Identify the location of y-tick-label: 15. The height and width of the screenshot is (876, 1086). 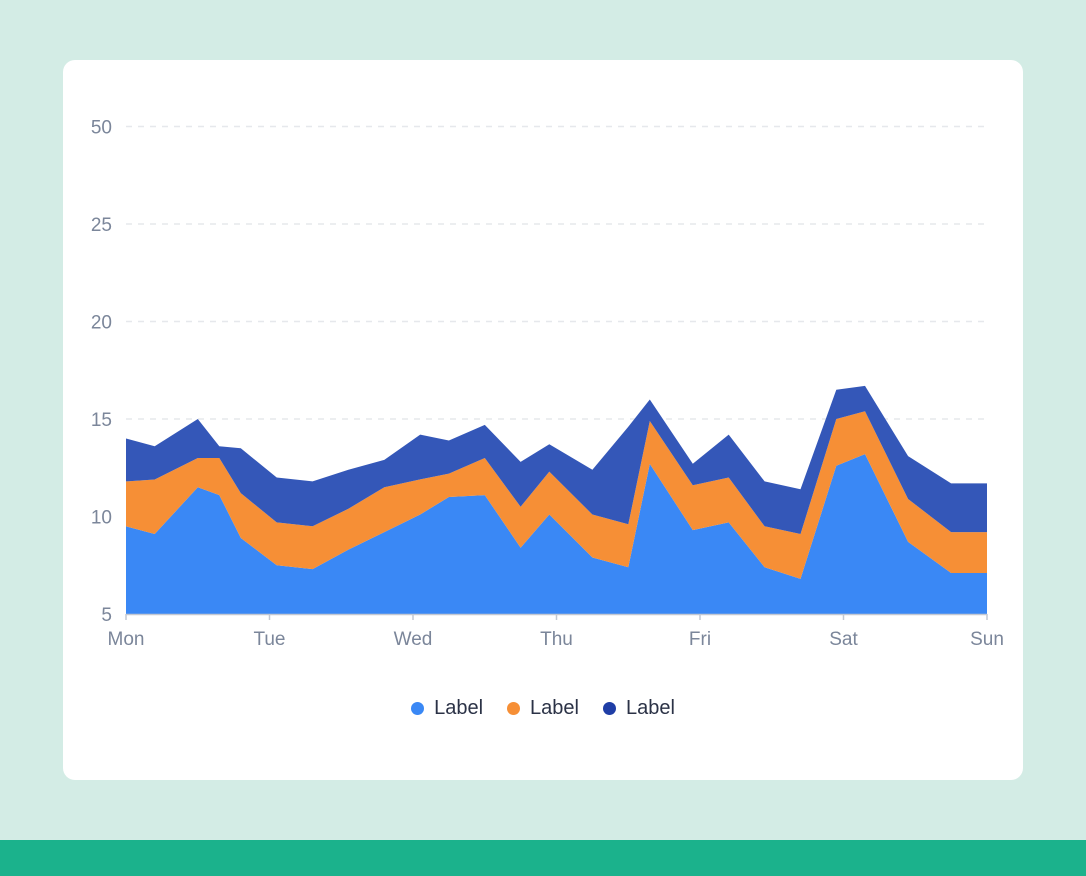
(101, 420).